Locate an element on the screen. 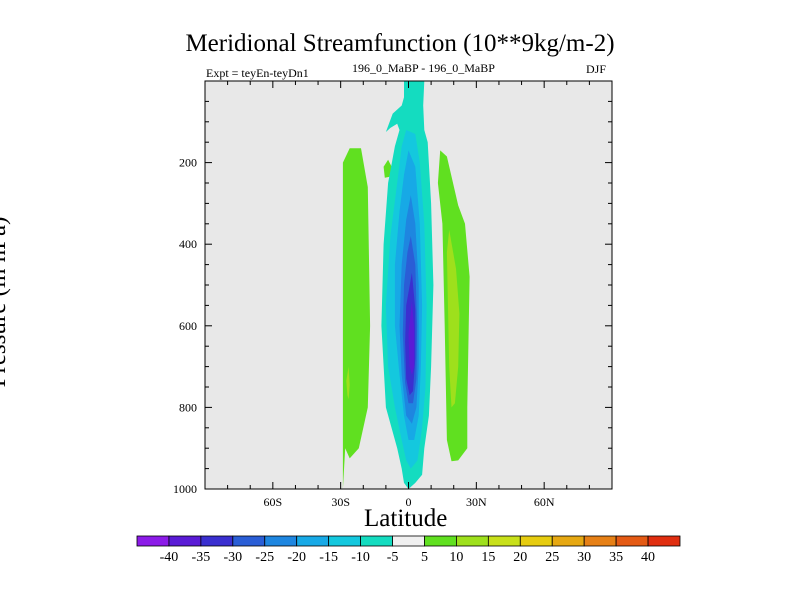 Image resolution: width=800 pixels, height=600 pixels. contour-sh-positive-core is located at coordinates (348, 383).